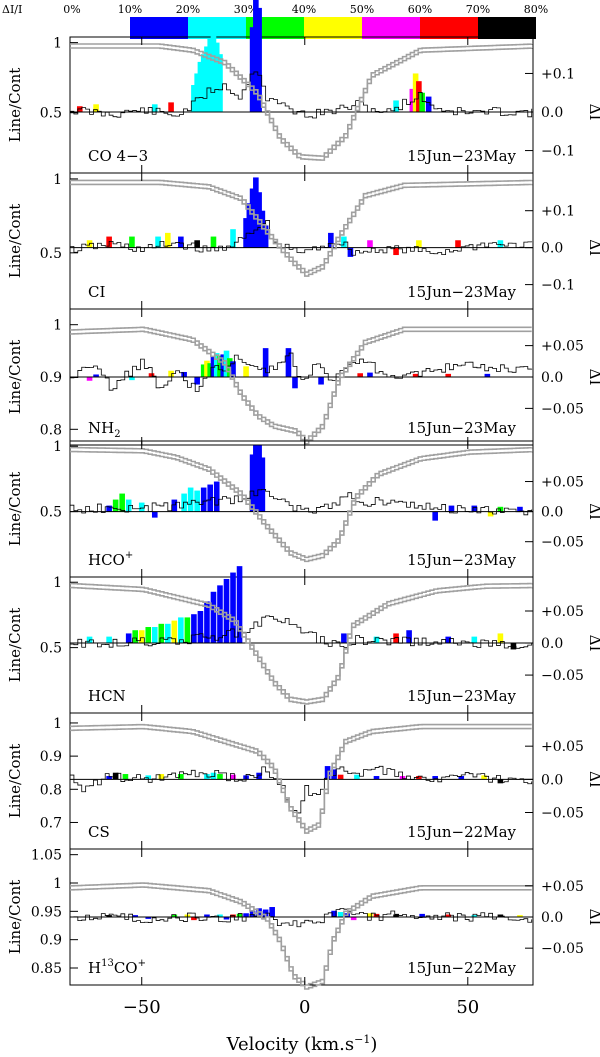  Describe the element at coordinates (51, 790) in the screenshot. I see `y-tick-label: 0.8` at that location.